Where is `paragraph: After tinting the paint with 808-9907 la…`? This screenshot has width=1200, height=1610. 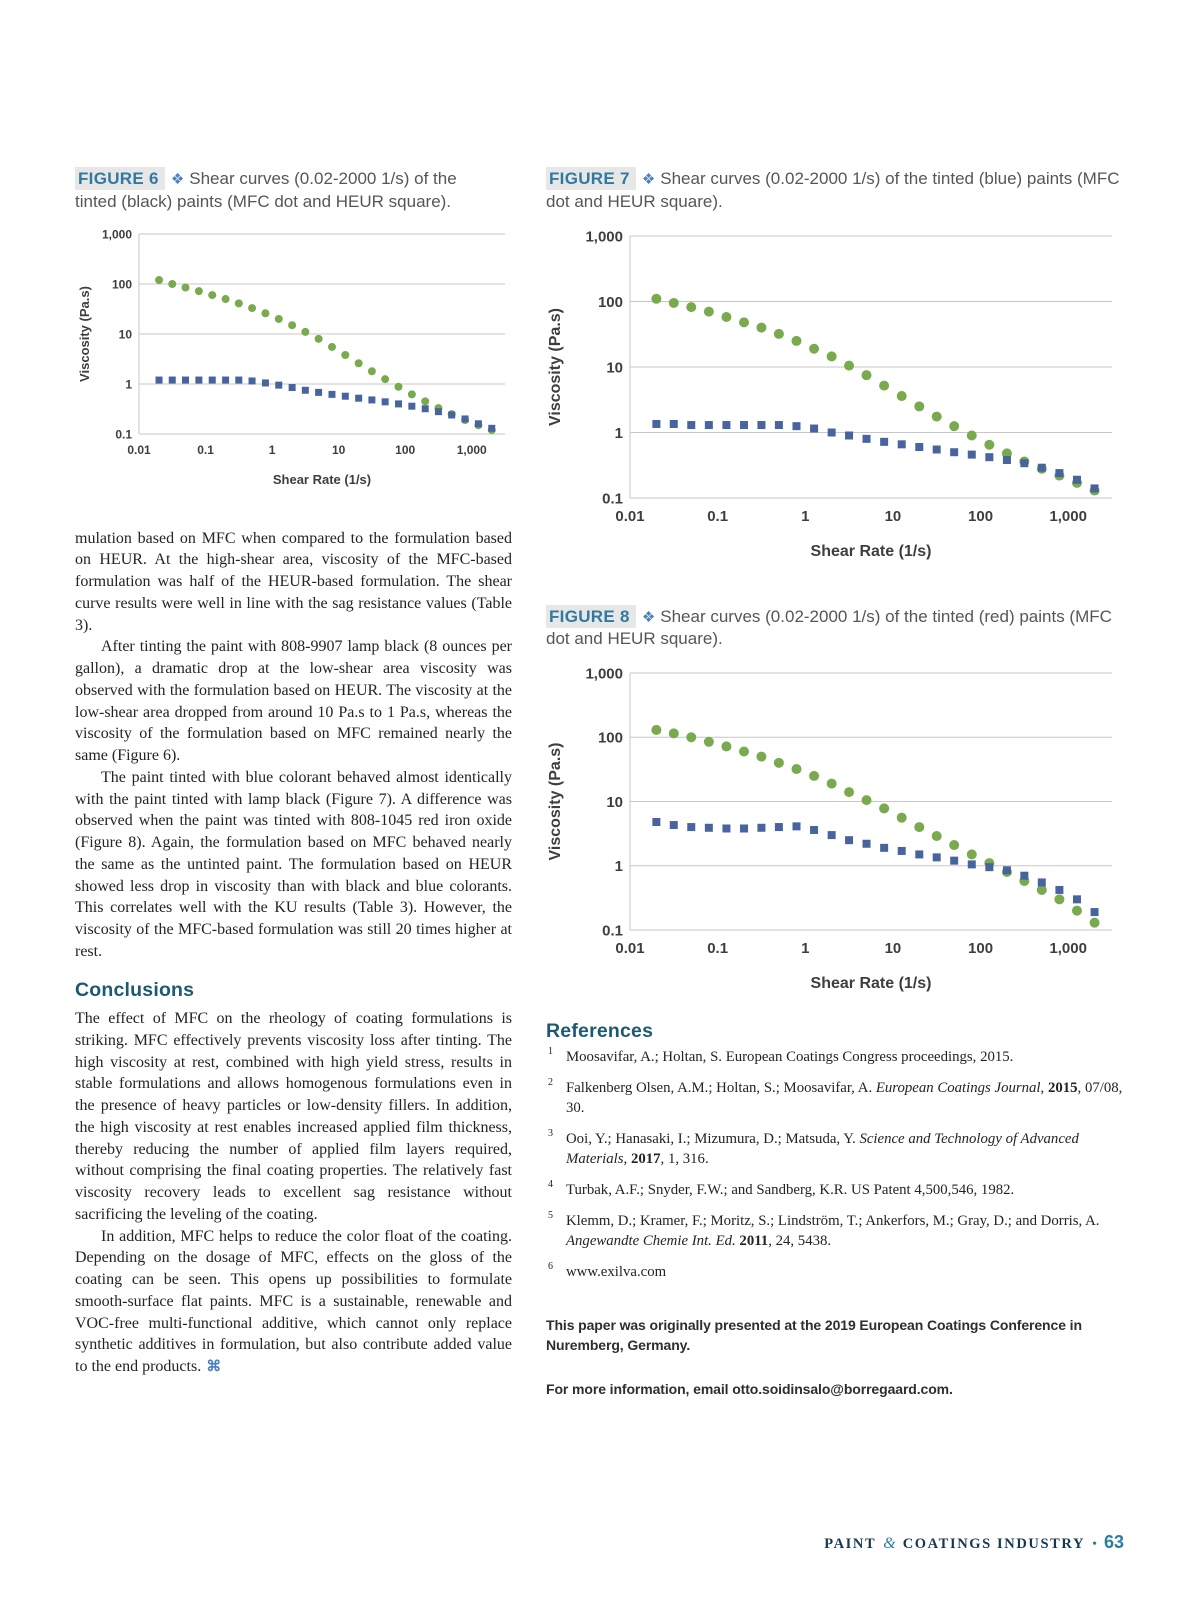
paragraph: After tinting the paint with 808-9907 la… is located at coordinates (293, 701).